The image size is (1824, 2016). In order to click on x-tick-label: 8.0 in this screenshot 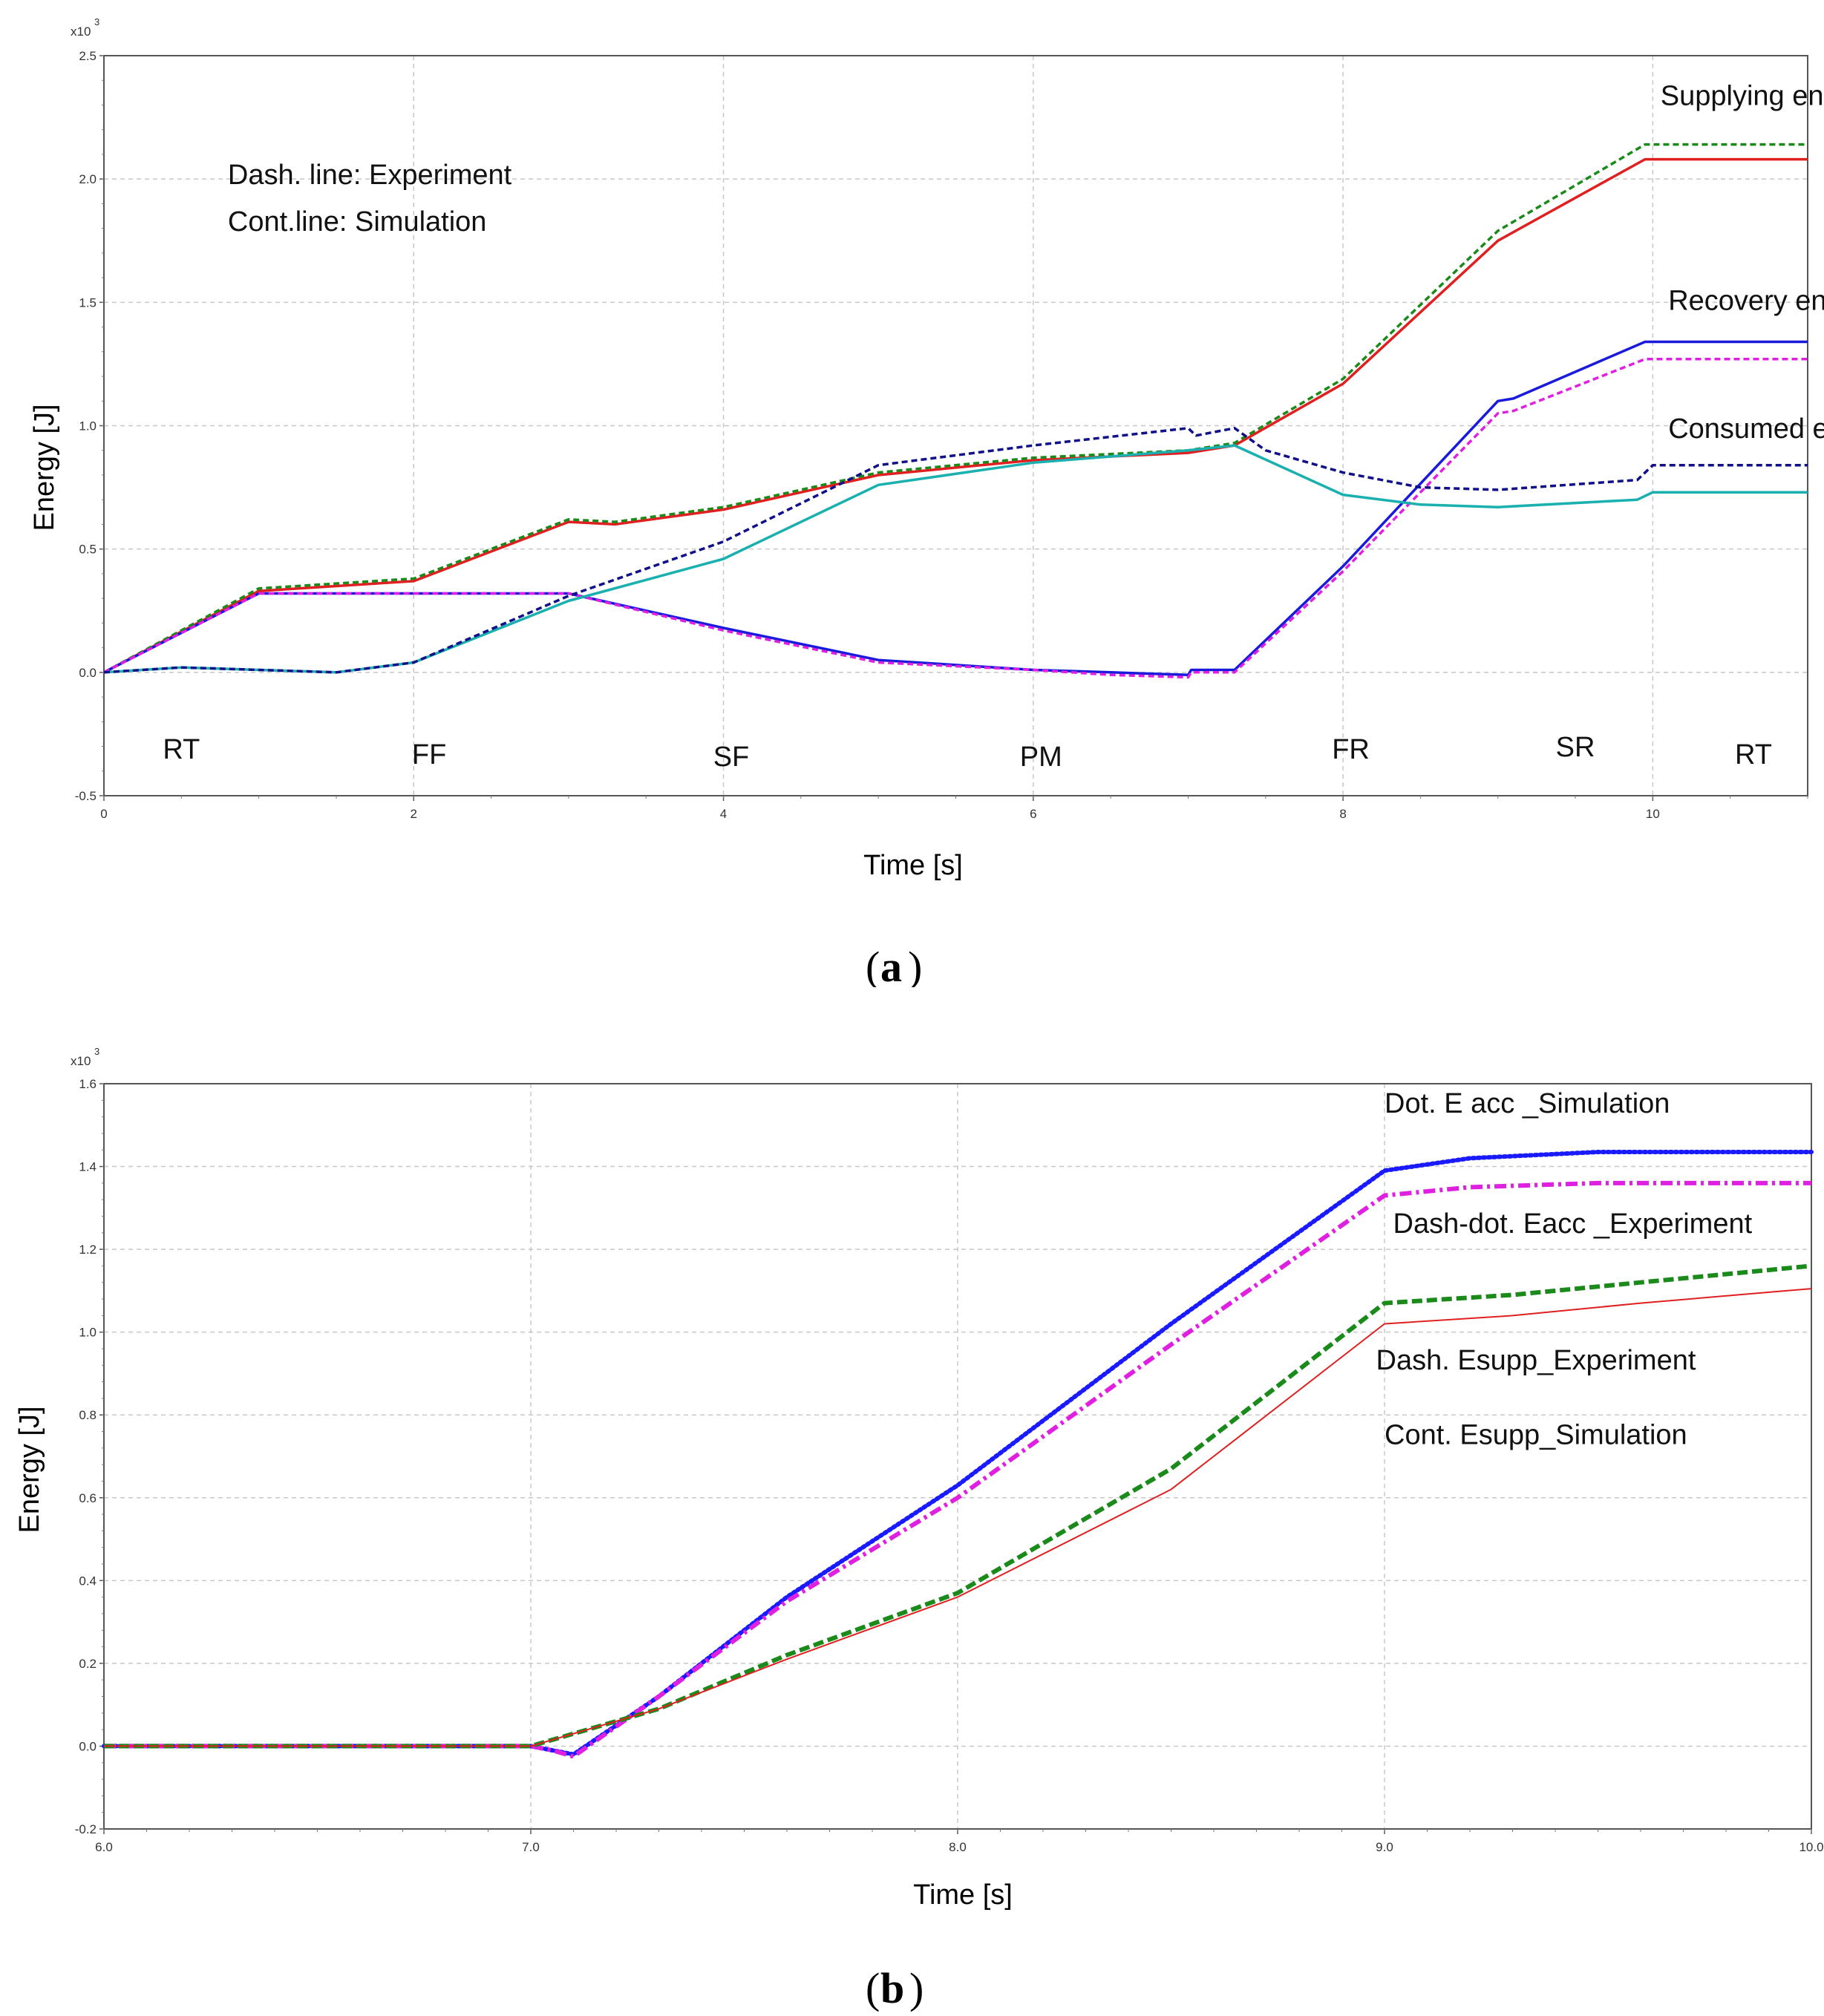, I will do `click(958, 1847)`.